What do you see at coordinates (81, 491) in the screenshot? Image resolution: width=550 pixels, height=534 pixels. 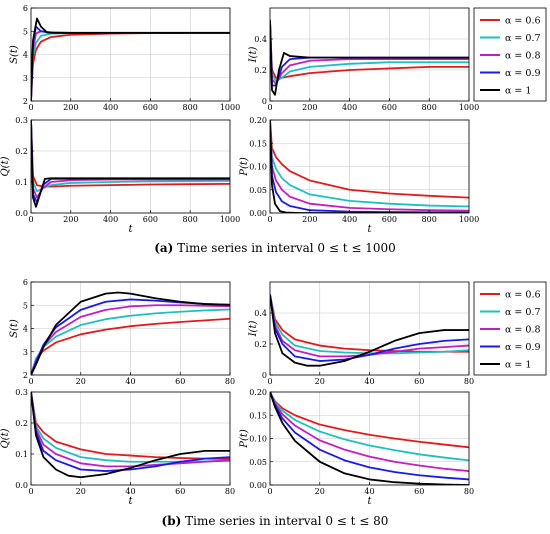 I see `x-tick-label: 20` at bounding box center [81, 491].